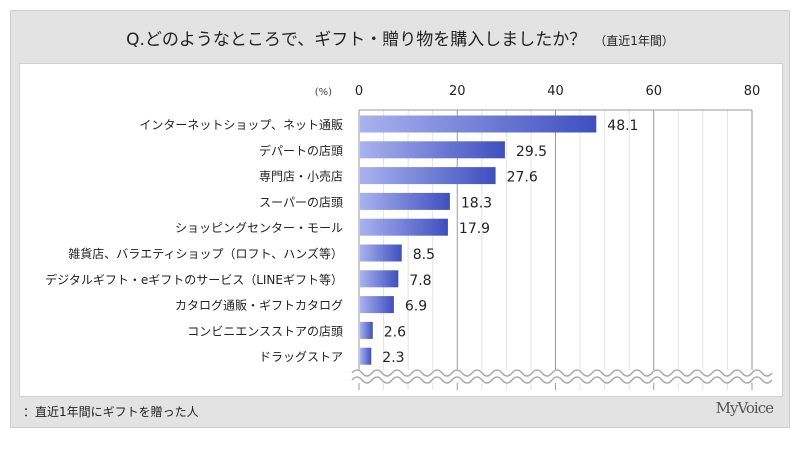 This screenshot has width=800, height=456. Describe the element at coordinates (395, 332) in the screenshot. I see `value-label: 2.6` at that location.